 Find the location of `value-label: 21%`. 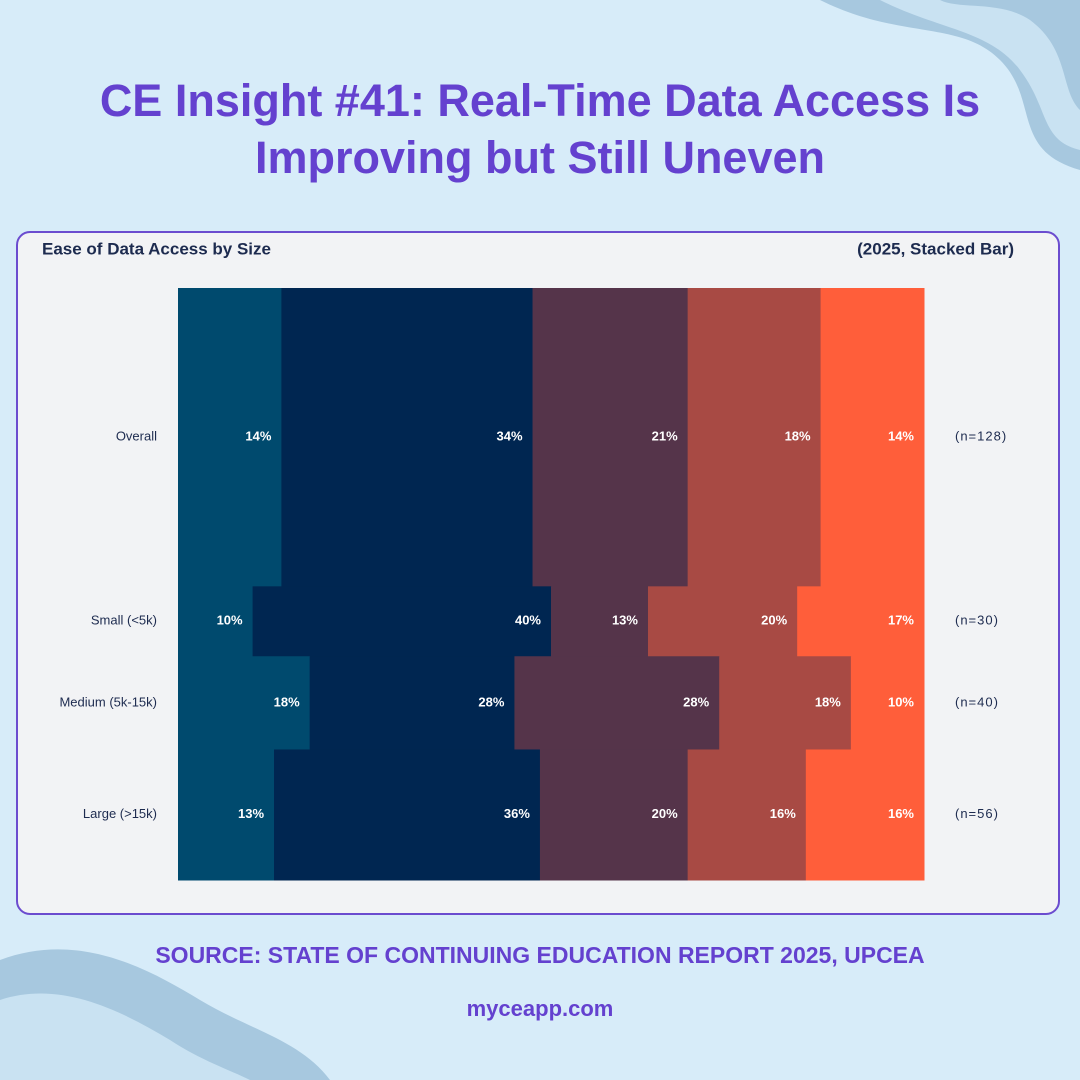

value-label: 21% is located at coordinates (665, 436).